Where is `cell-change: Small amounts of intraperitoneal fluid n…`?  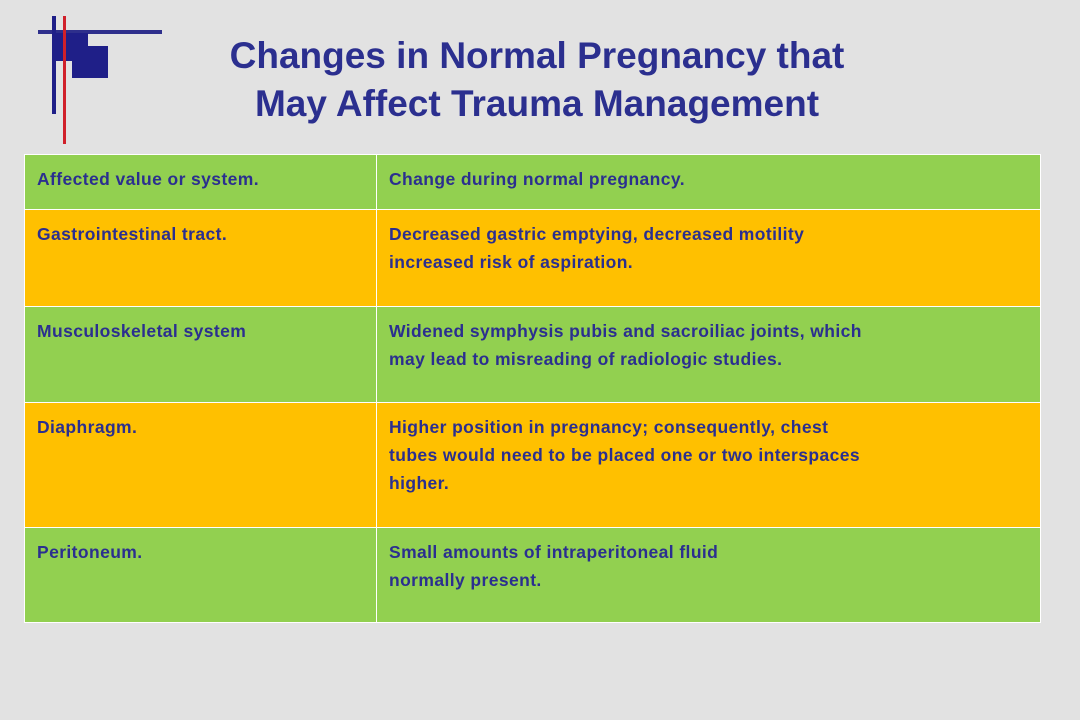 cell-change: Small amounts of intraperitoneal fluid n… is located at coordinates (708, 575).